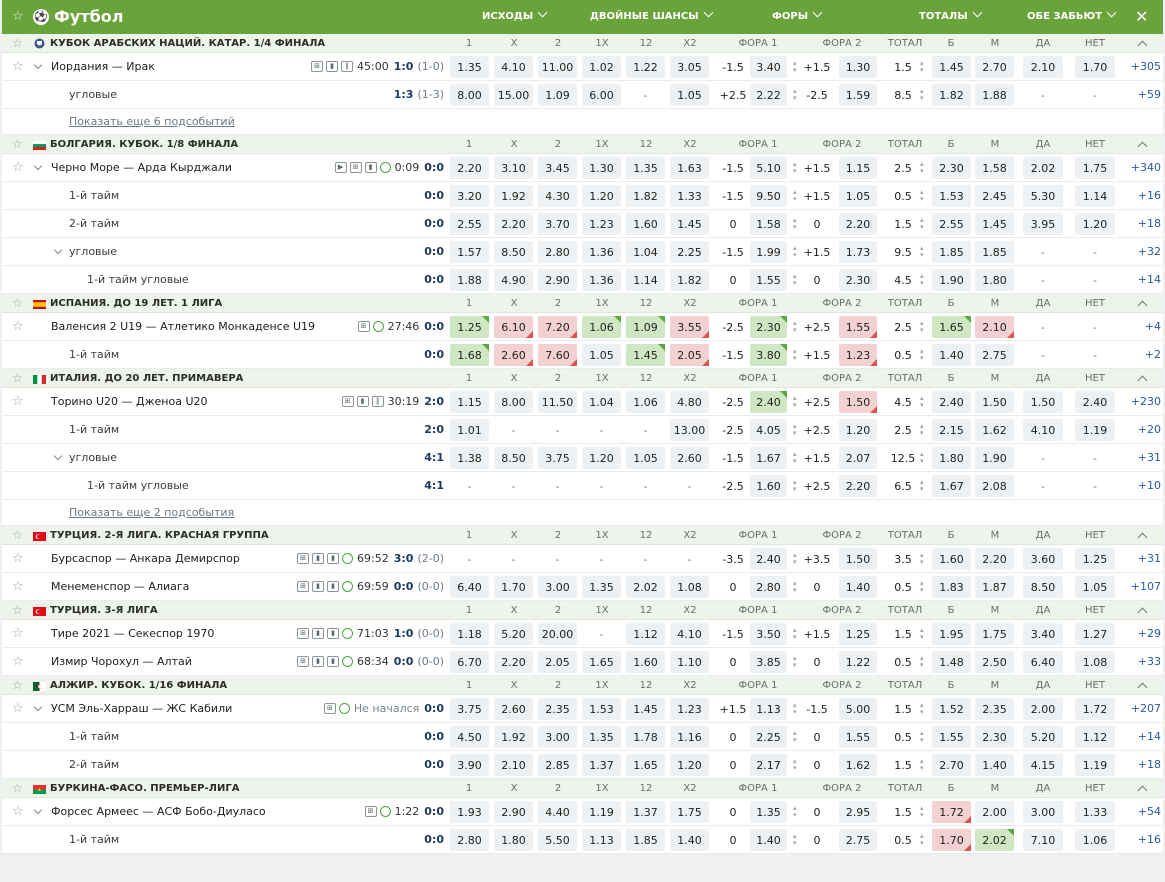 This screenshot has height=882, width=1165. Describe the element at coordinates (858, 765) in the screenshot. I see `handicap-2-odd: 1.62` at that location.